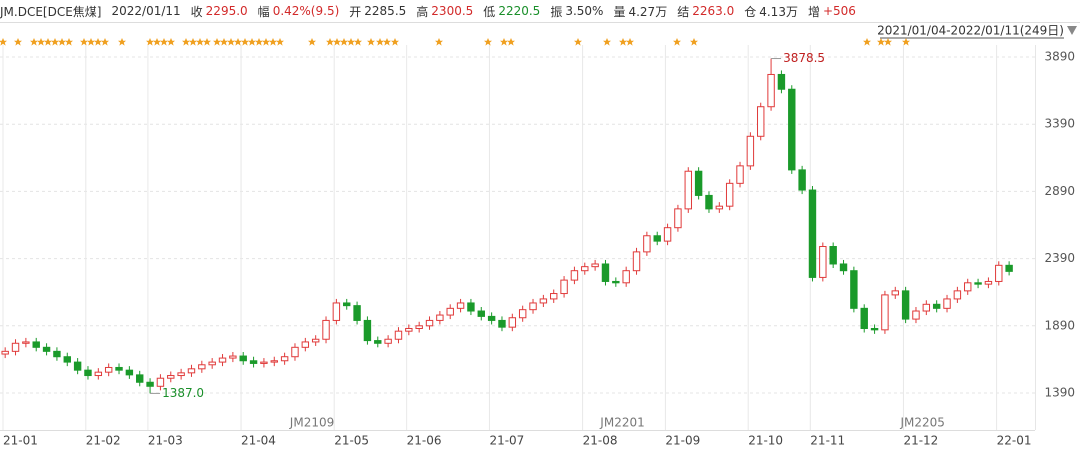 The width and height of the screenshot is (1080, 450). What do you see at coordinates (813, 11) in the screenshot?
I see `field-label: 增` at bounding box center [813, 11].